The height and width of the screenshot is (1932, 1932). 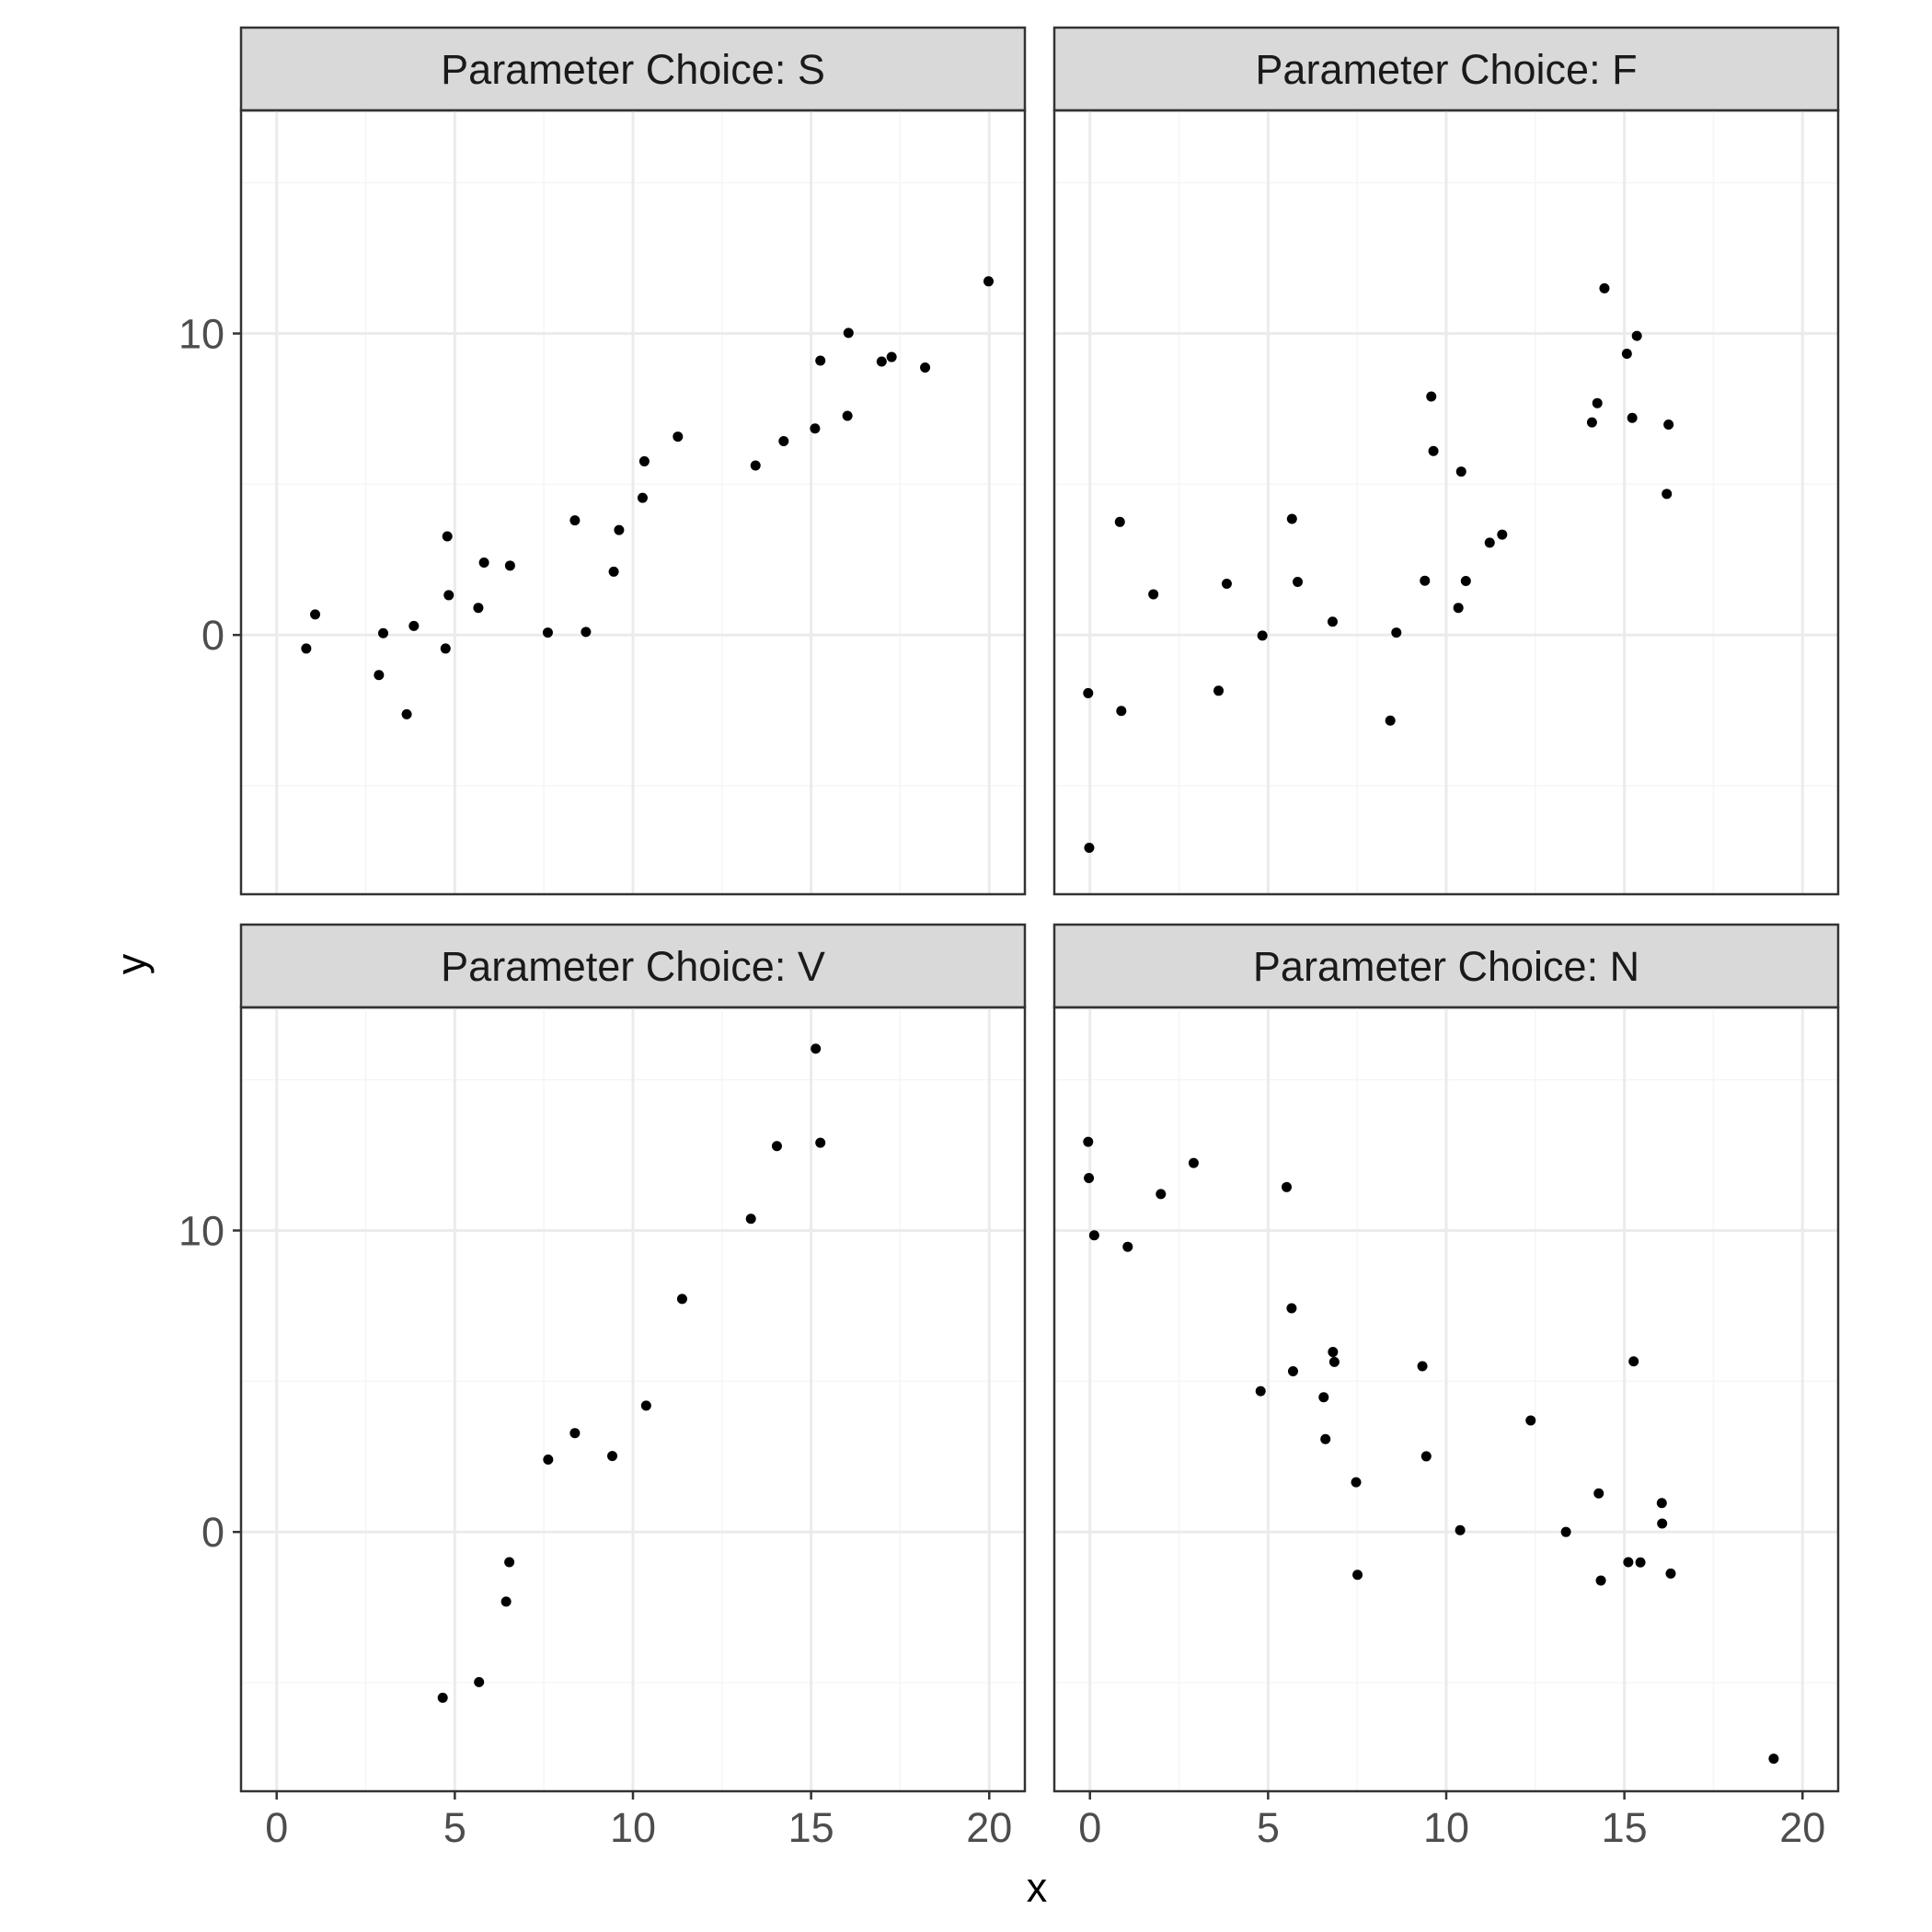 I want to click on y-axis-title: y, so click(x=131, y=963).